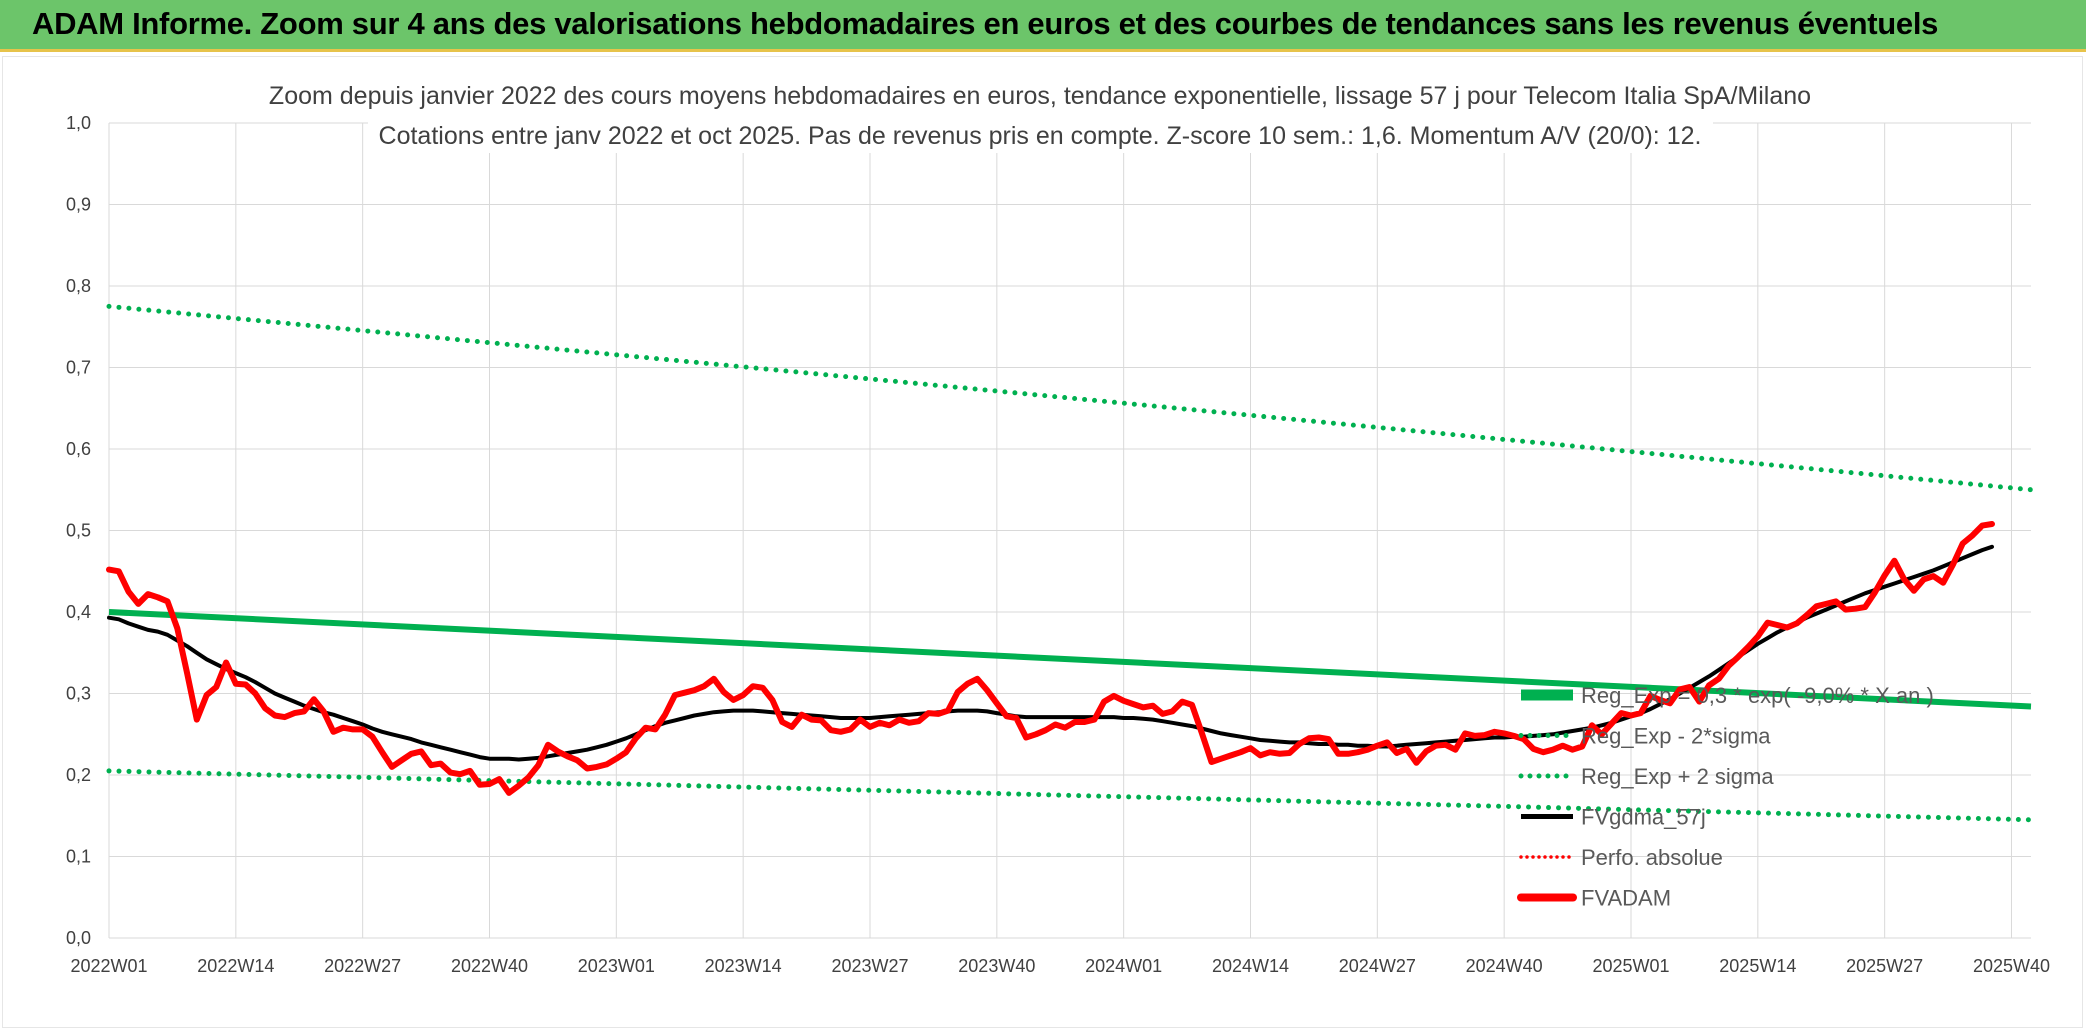 This screenshot has height=1031, width=2086. I want to click on x-tick-label: 2024W14, so click(1250, 966).